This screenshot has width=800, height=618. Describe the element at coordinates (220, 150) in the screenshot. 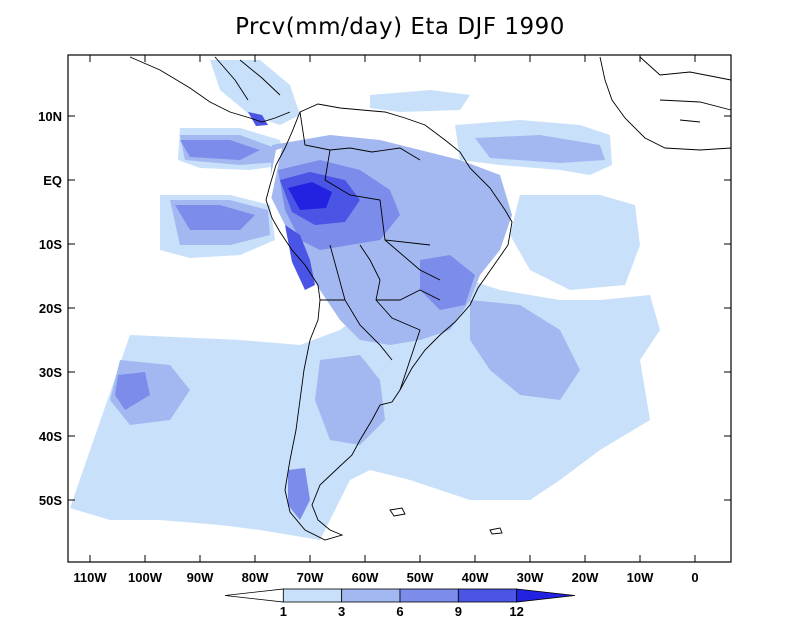

I see `precip-level-3-pacific` at that location.